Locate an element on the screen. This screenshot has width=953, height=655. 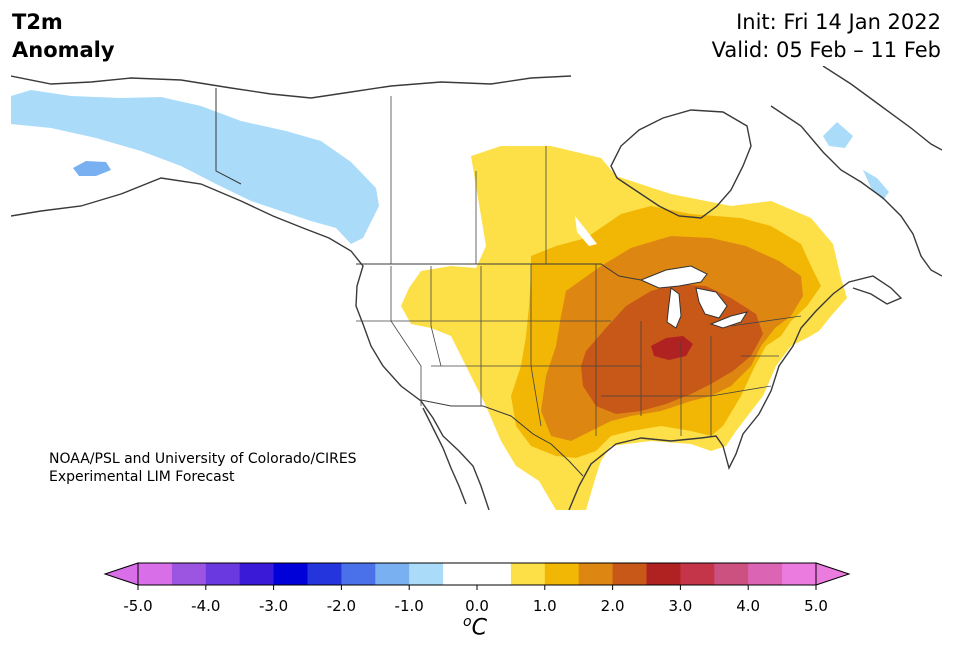
colorbar-tick-label: 3.0 is located at coordinates (680, 606).